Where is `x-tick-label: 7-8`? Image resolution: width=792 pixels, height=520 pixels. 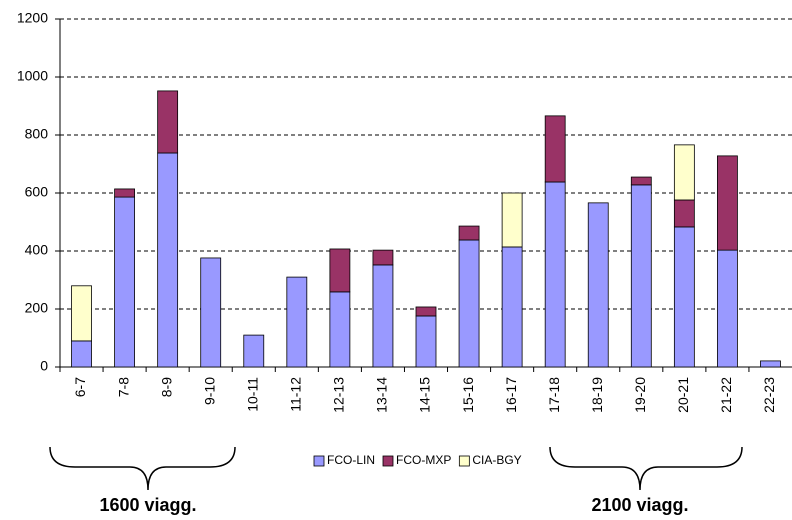
x-tick-label: 7-8 is located at coordinates (123, 387).